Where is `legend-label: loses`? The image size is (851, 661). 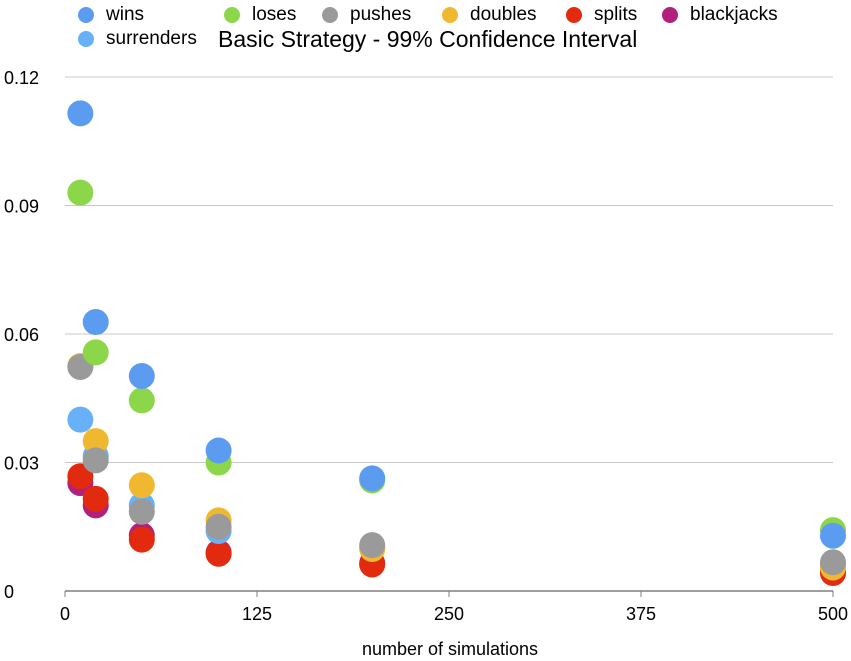
legend-label: loses is located at coordinates (274, 14).